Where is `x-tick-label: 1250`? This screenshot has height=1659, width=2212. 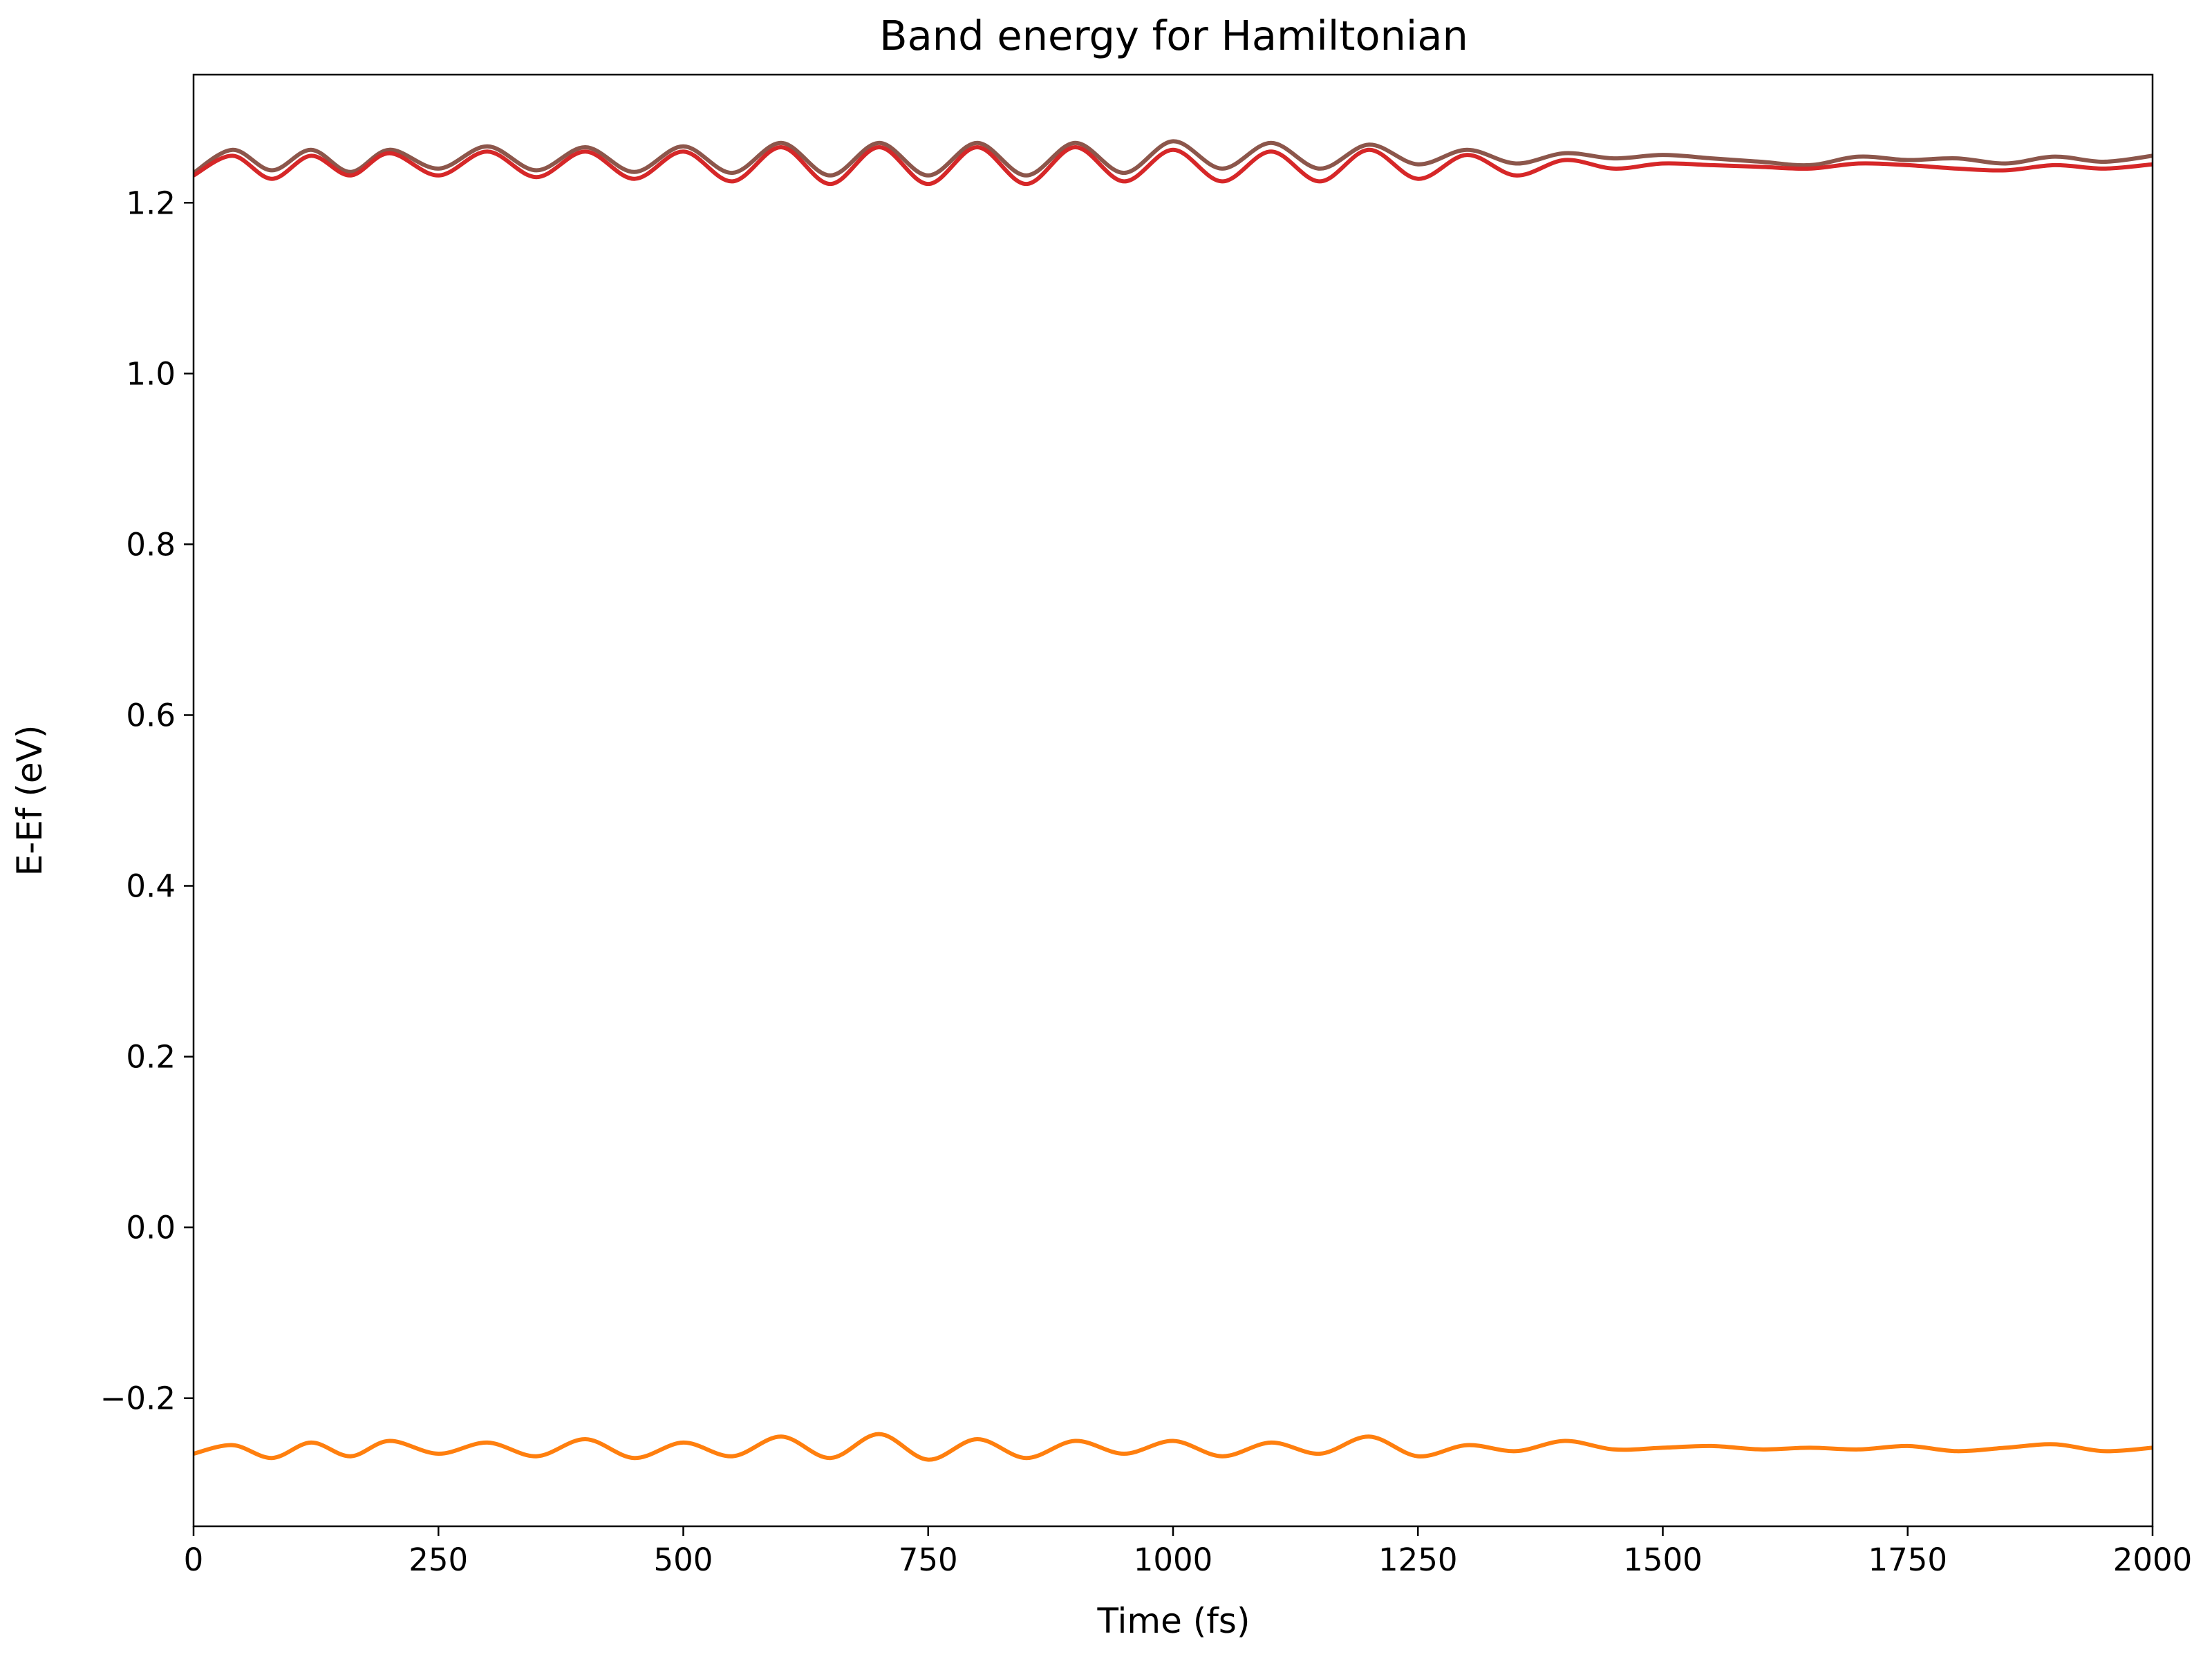 x-tick-label: 1250 is located at coordinates (1418, 1559).